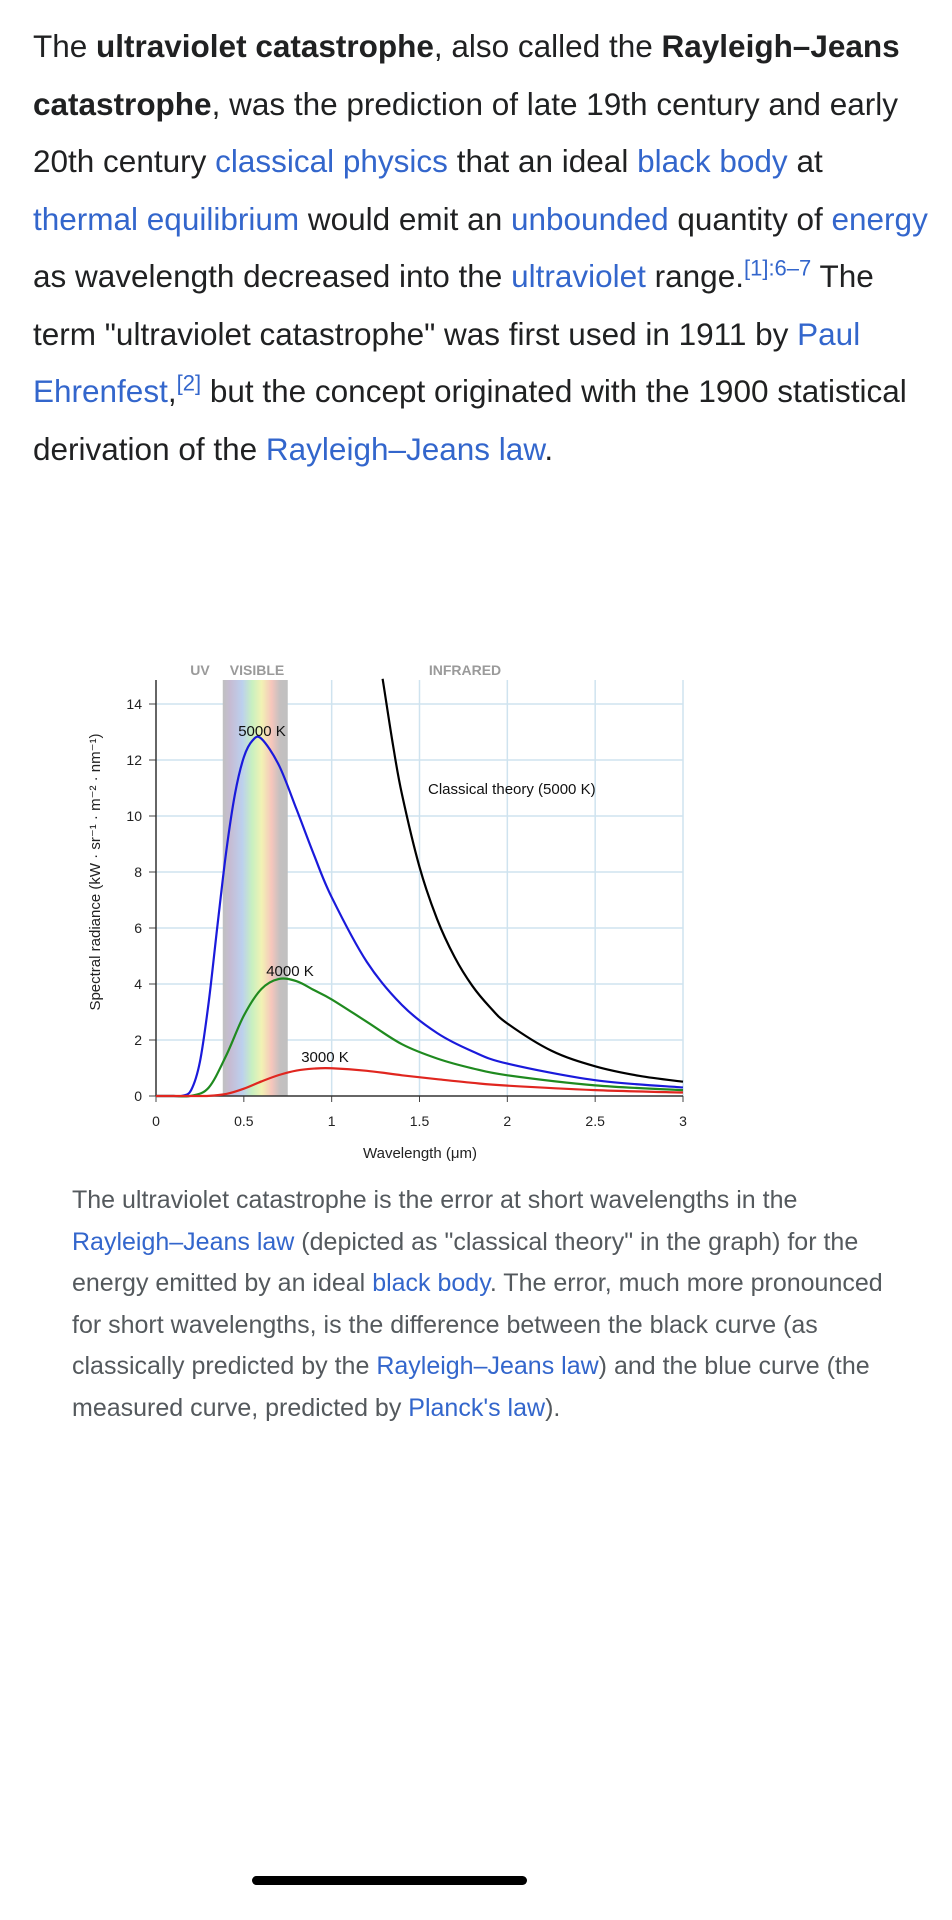 This screenshot has width=952, height=1920. I want to click on bold-term: ultraviolet catastrophe, so click(265, 46).